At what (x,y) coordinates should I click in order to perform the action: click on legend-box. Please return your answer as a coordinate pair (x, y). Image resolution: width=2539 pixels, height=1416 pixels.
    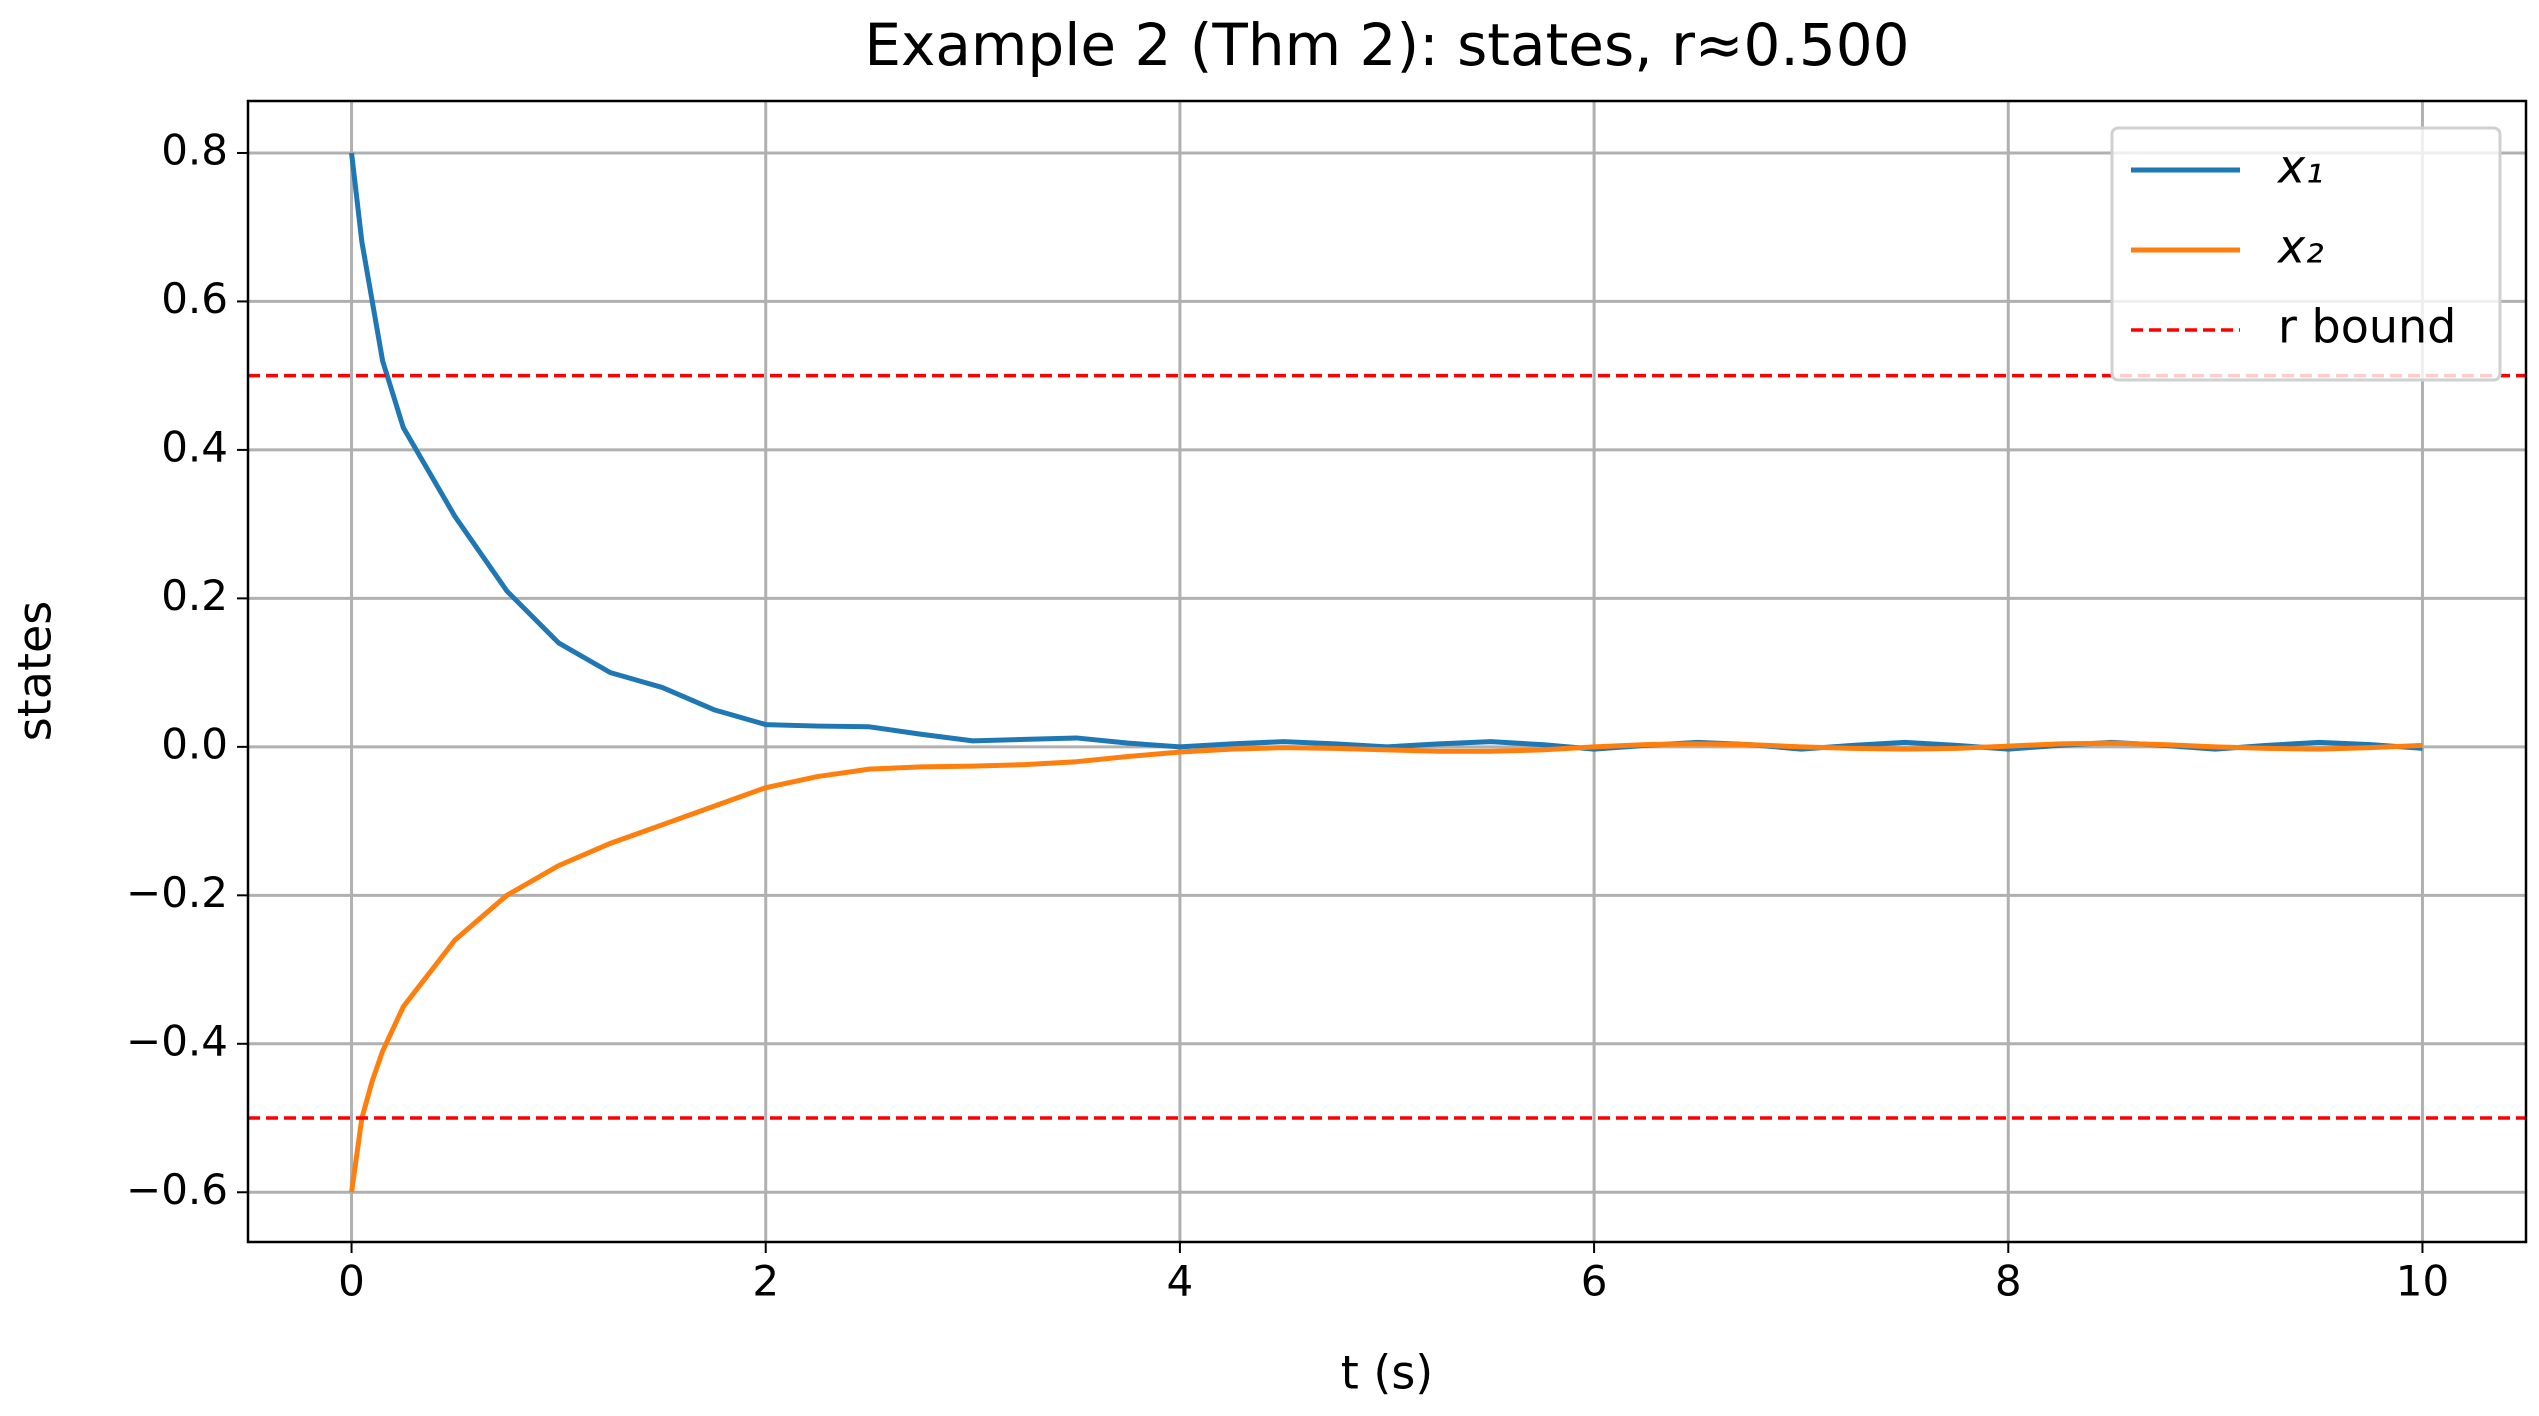
    Looking at the image, I should click on (2306, 254).